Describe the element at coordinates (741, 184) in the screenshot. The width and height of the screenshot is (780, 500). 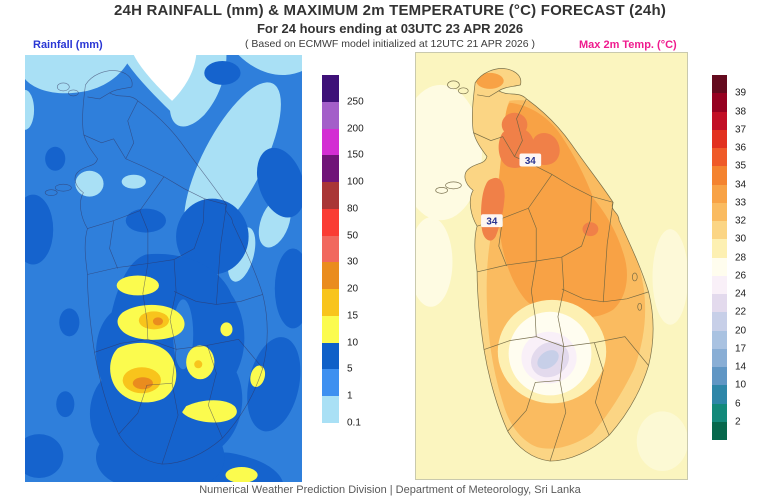
I see `colorbar-tick: 34` at that location.